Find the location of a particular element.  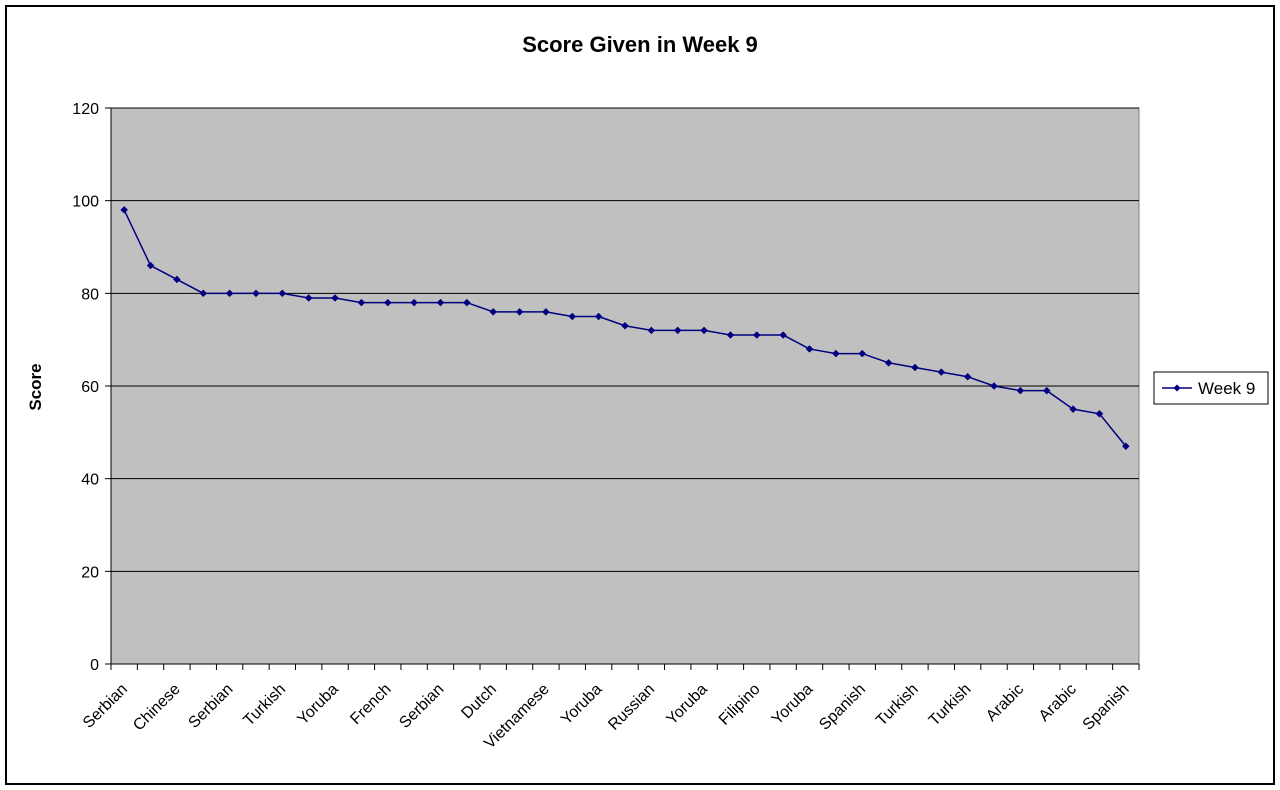

y-tick-label-80: 80 is located at coordinates (90, 294).